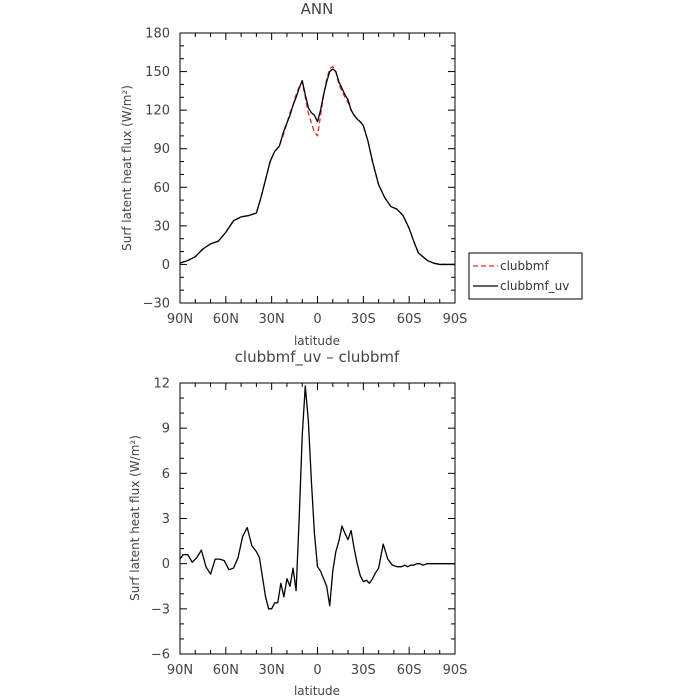 The image size is (700, 700). I want to click on y-tick-label: 30, so click(161, 226).